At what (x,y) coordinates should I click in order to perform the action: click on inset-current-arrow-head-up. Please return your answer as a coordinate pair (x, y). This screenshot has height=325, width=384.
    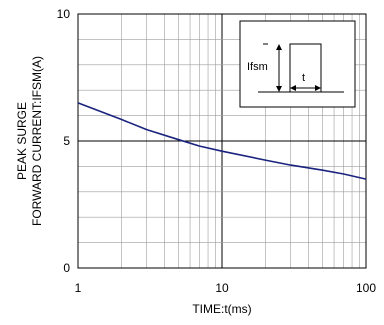
    Looking at the image, I should click on (279, 47).